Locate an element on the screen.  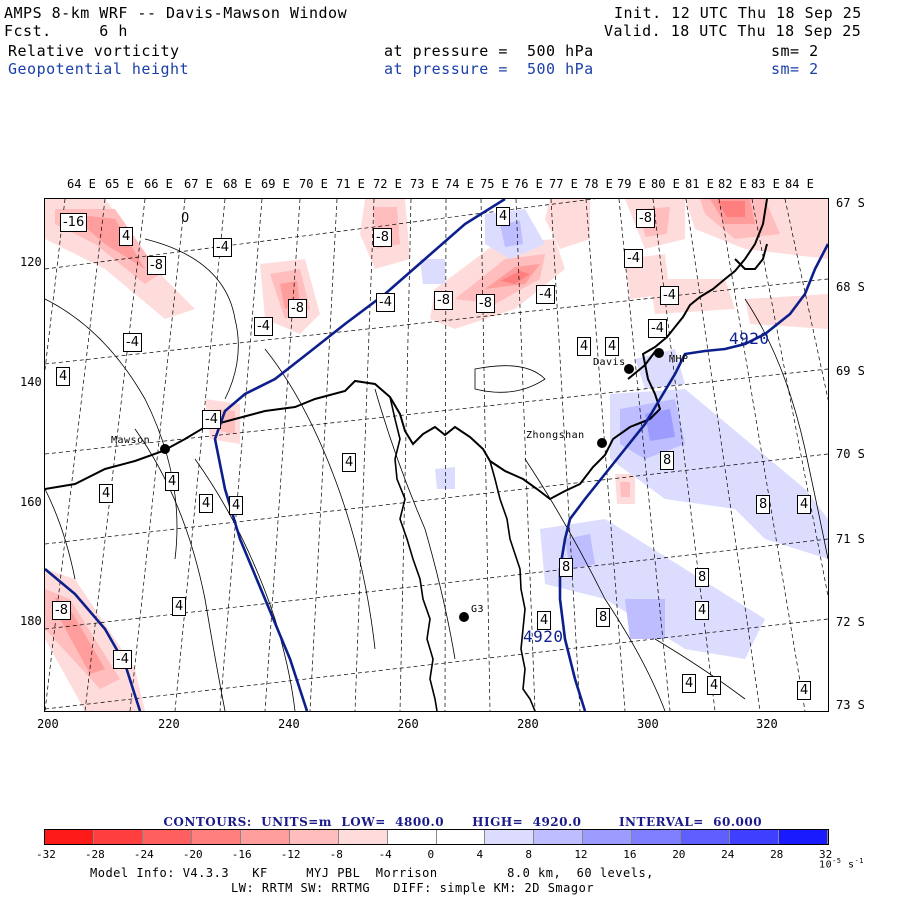
lon-label: 81 E is located at coordinates (699, 184).